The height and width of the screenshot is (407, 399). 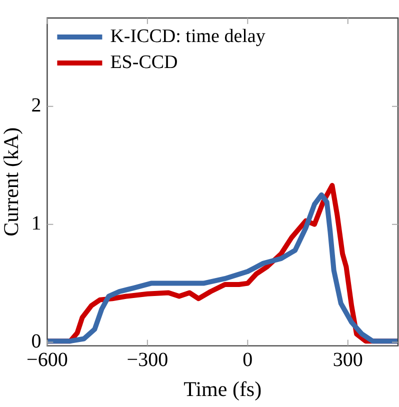 What do you see at coordinates (36, 223) in the screenshot?
I see `y-tick-label: 1` at bounding box center [36, 223].